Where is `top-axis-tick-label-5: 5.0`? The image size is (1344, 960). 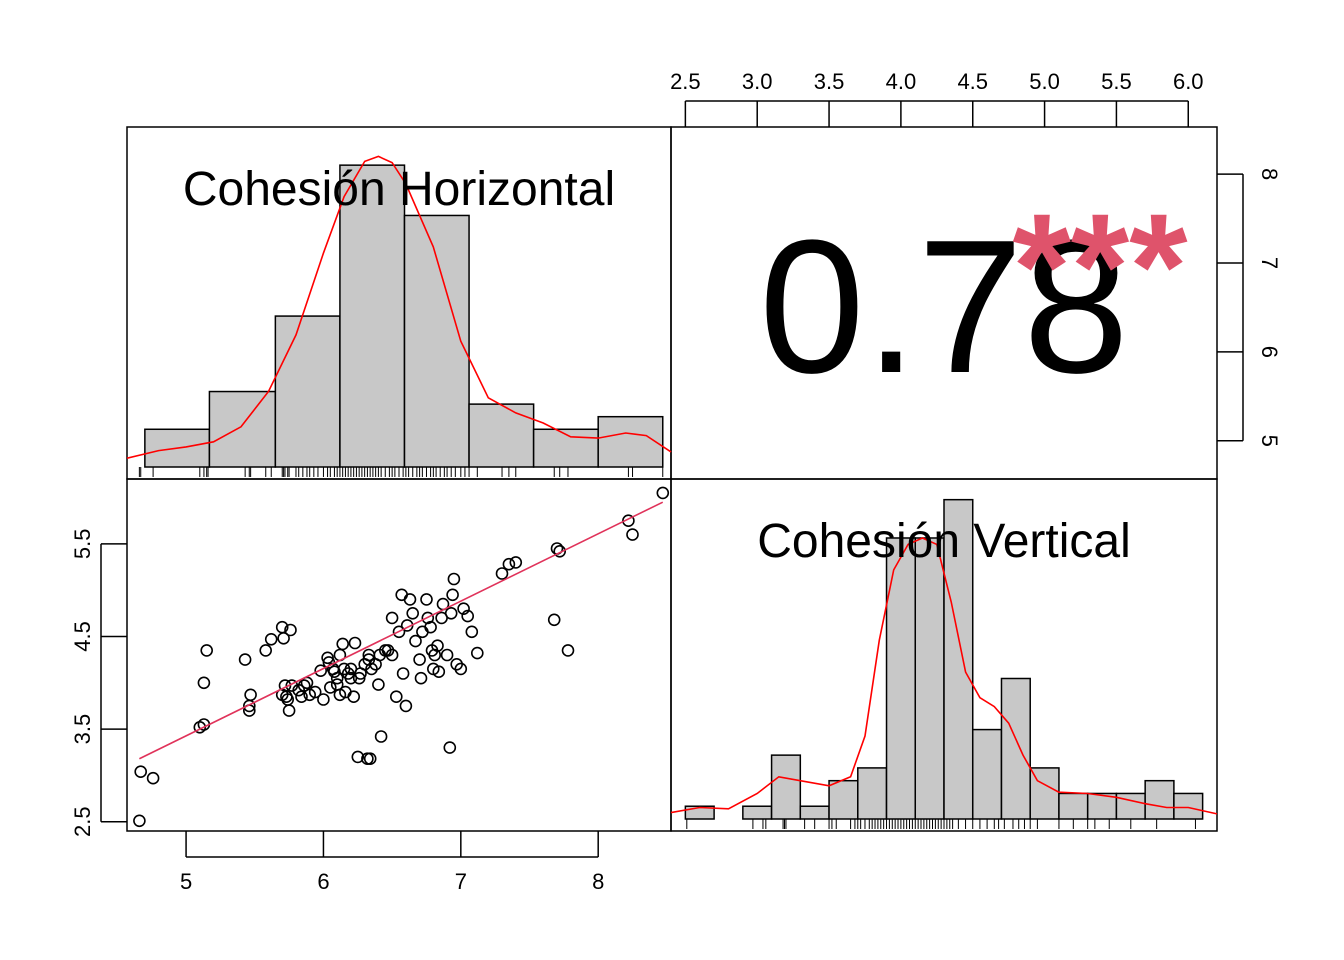
top-axis-tick-label-5: 5.0 is located at coordinates (1044, 81).